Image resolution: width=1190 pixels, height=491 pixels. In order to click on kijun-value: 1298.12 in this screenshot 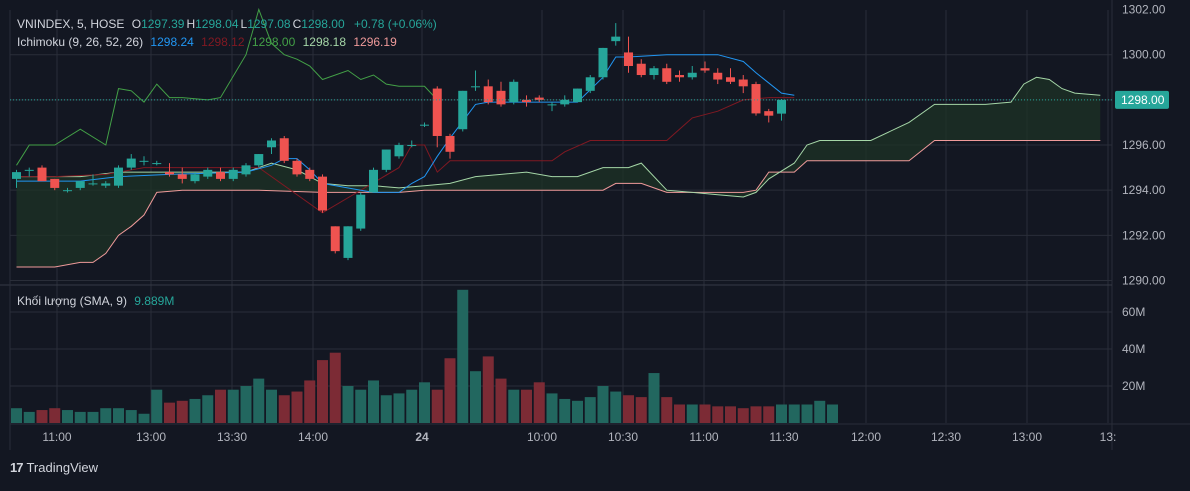, I will do `click(223, 42)`.